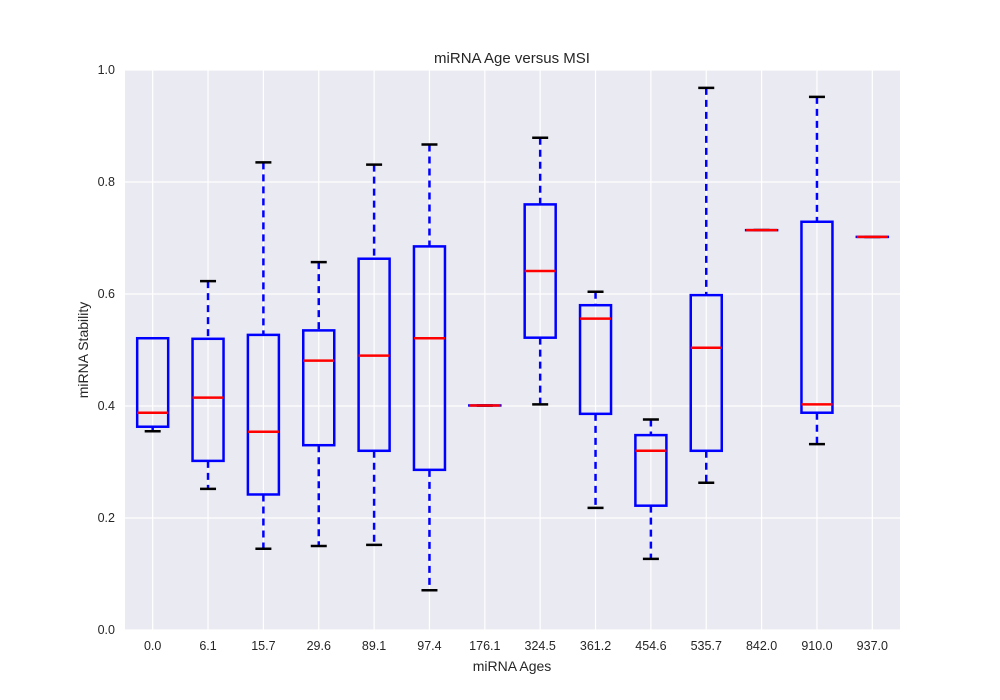 This screenshot has width=1000, height=700. Describe the element at coordinates (374, 646) in the screenshot. I see `x-tick-label: 89.1` at that location.